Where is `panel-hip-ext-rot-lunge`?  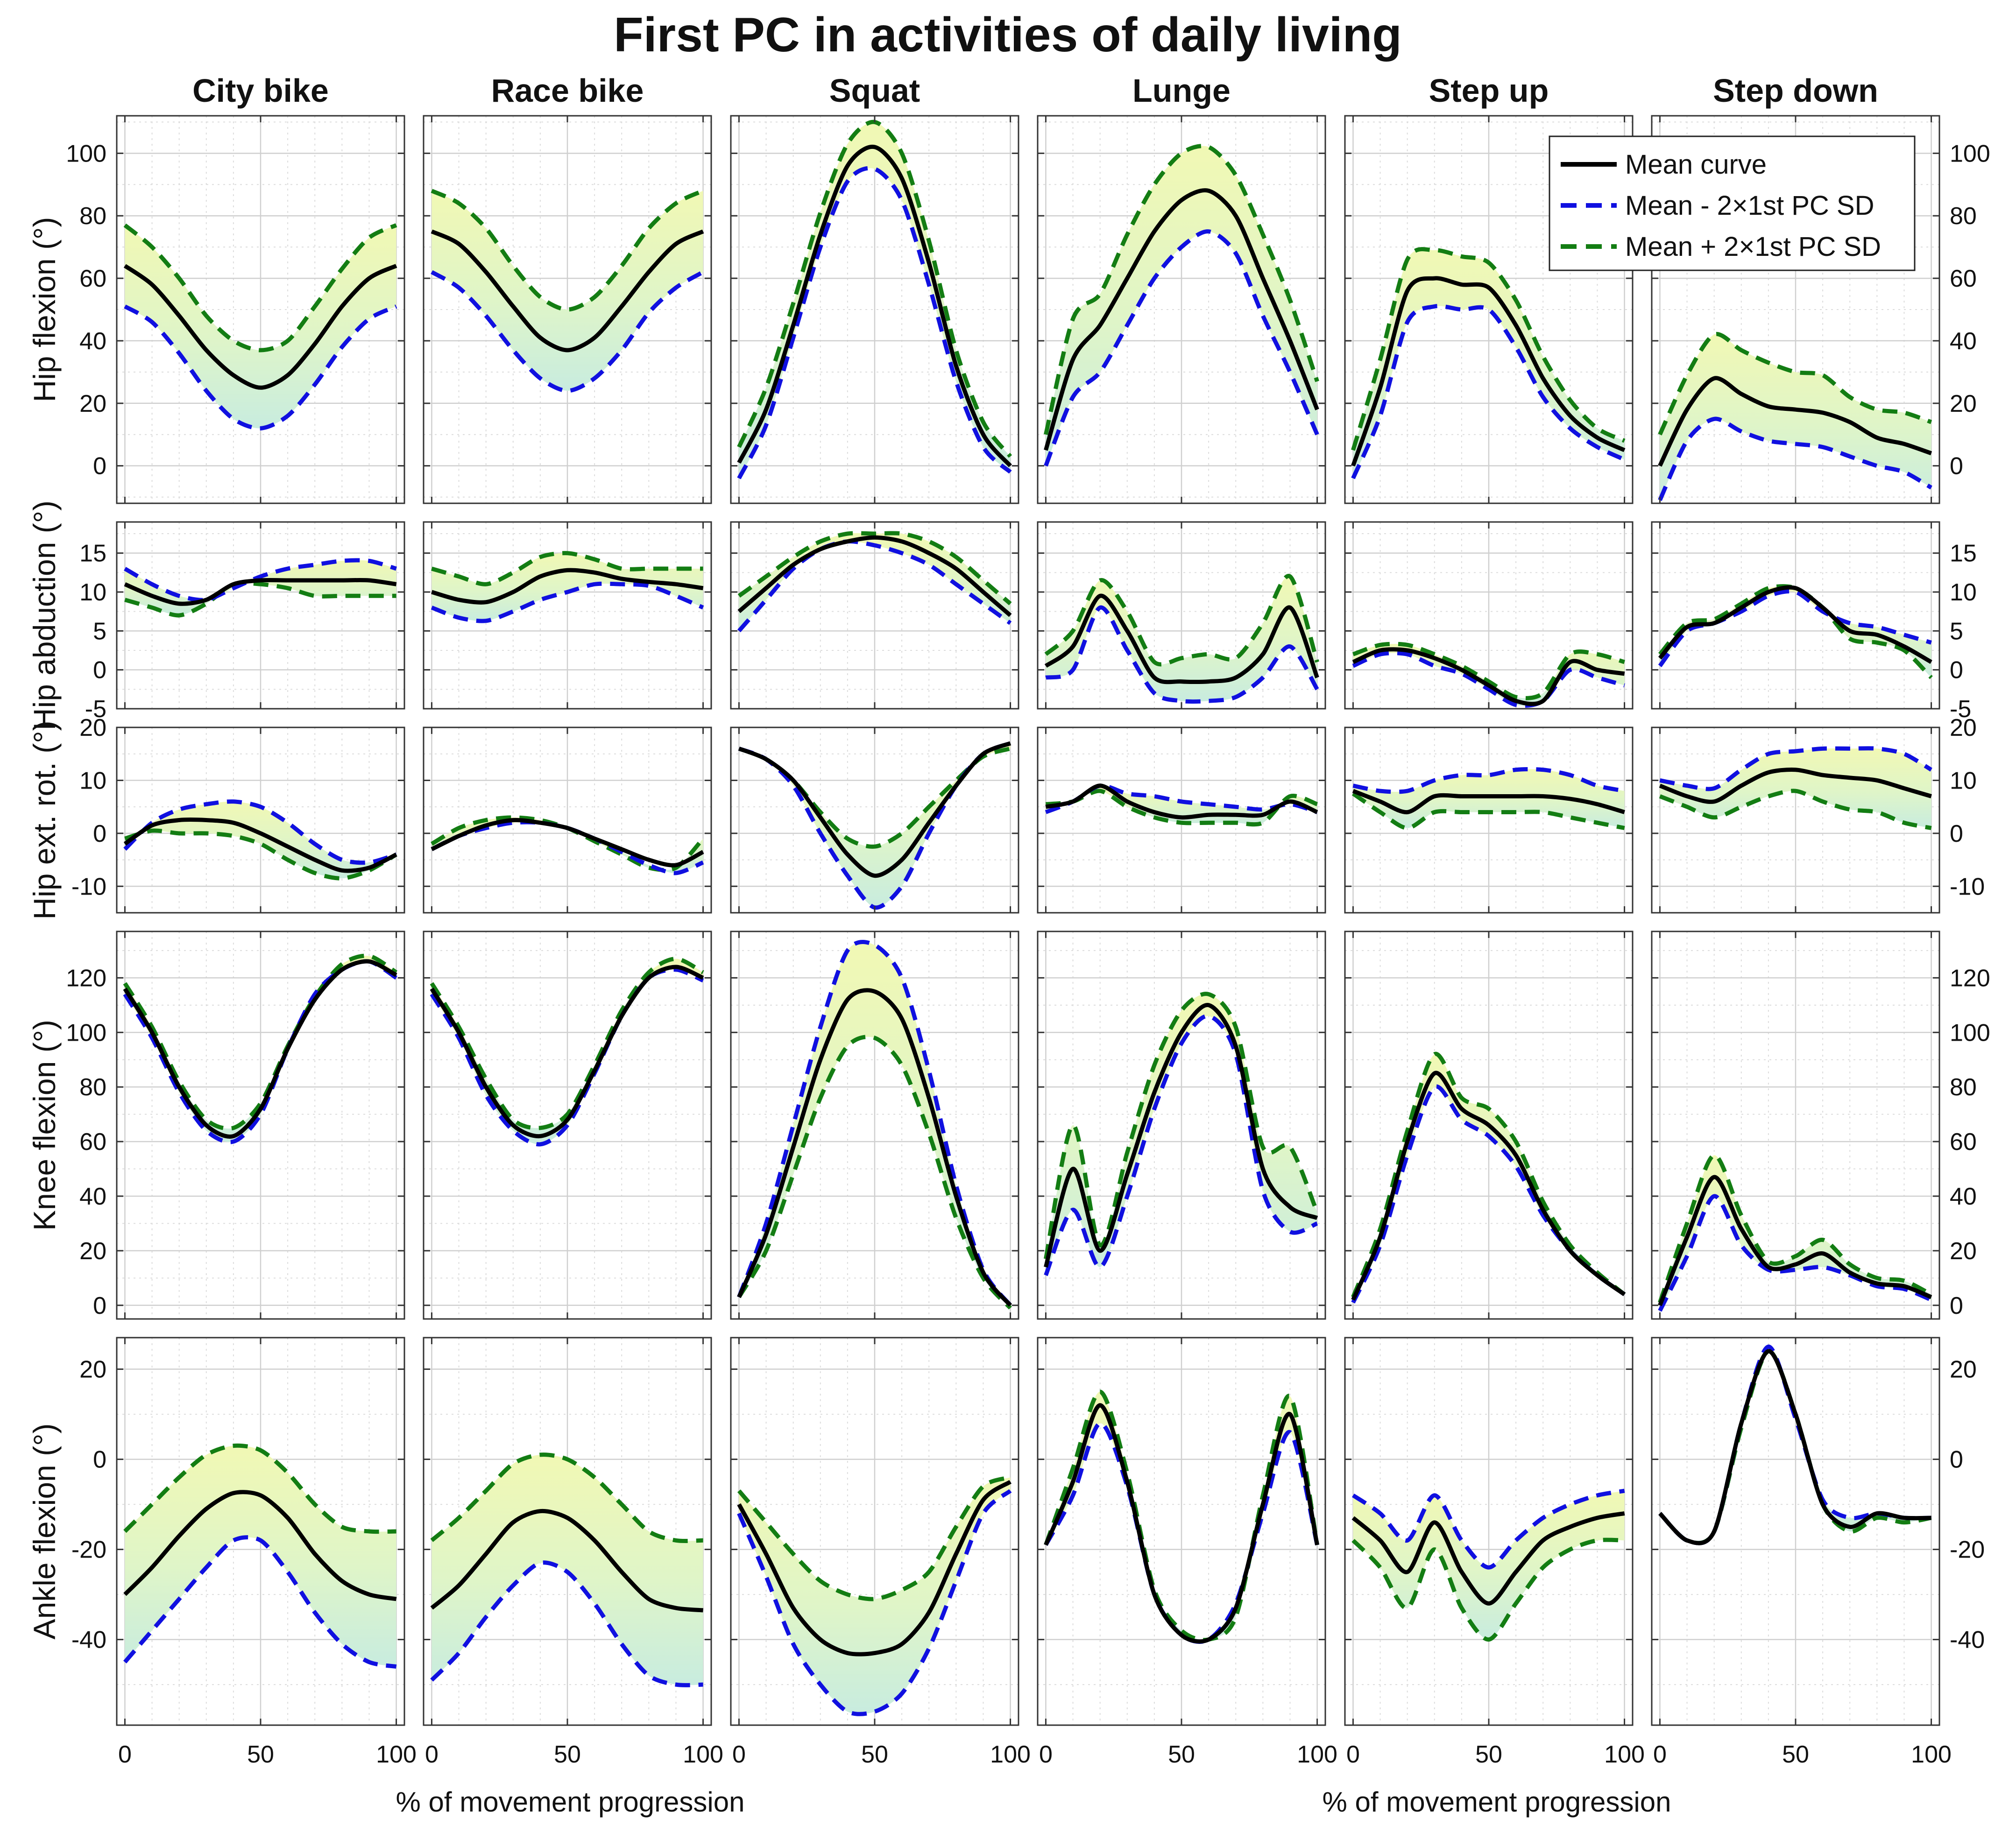
panel-hip-ext-rot-lunge is located at coordinates (1181, 820).